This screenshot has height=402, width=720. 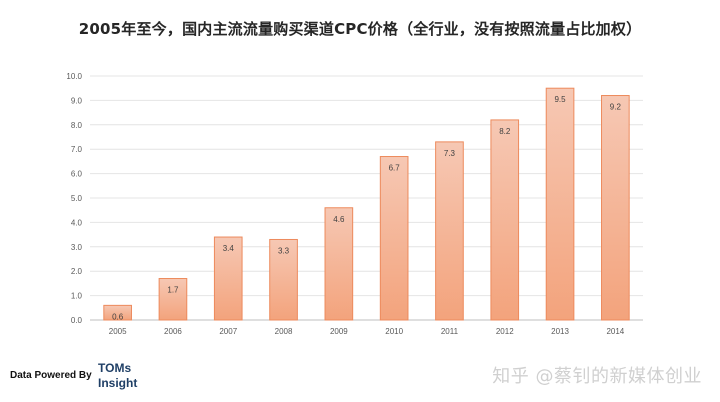 I want to click on x-tick-label: 2008, so click(x=284, y=331).